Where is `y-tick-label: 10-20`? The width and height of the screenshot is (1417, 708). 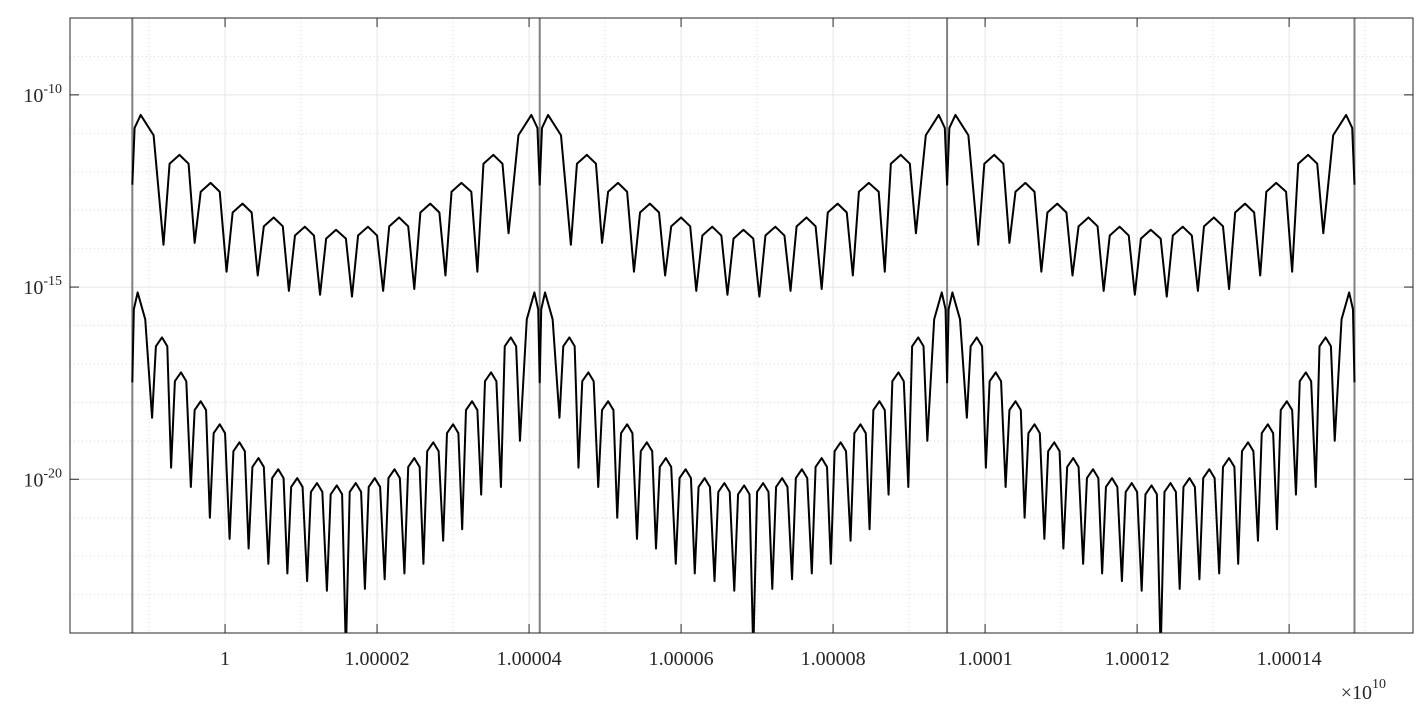 y-tick-label: 10-20 is located at coordinates (42, 478).